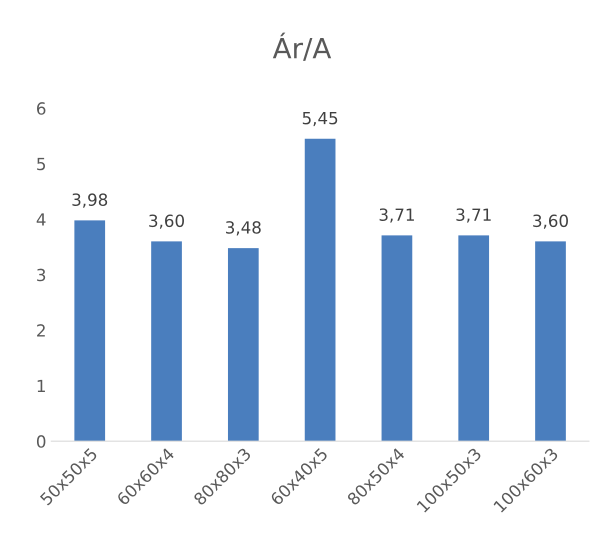 Image resolution: width=604 pixels, height=555 pixels. What do you see at coordinates (41, 108) in the screenshot?
I see `y-tick-label: 6` at bounding box center [41, 108].